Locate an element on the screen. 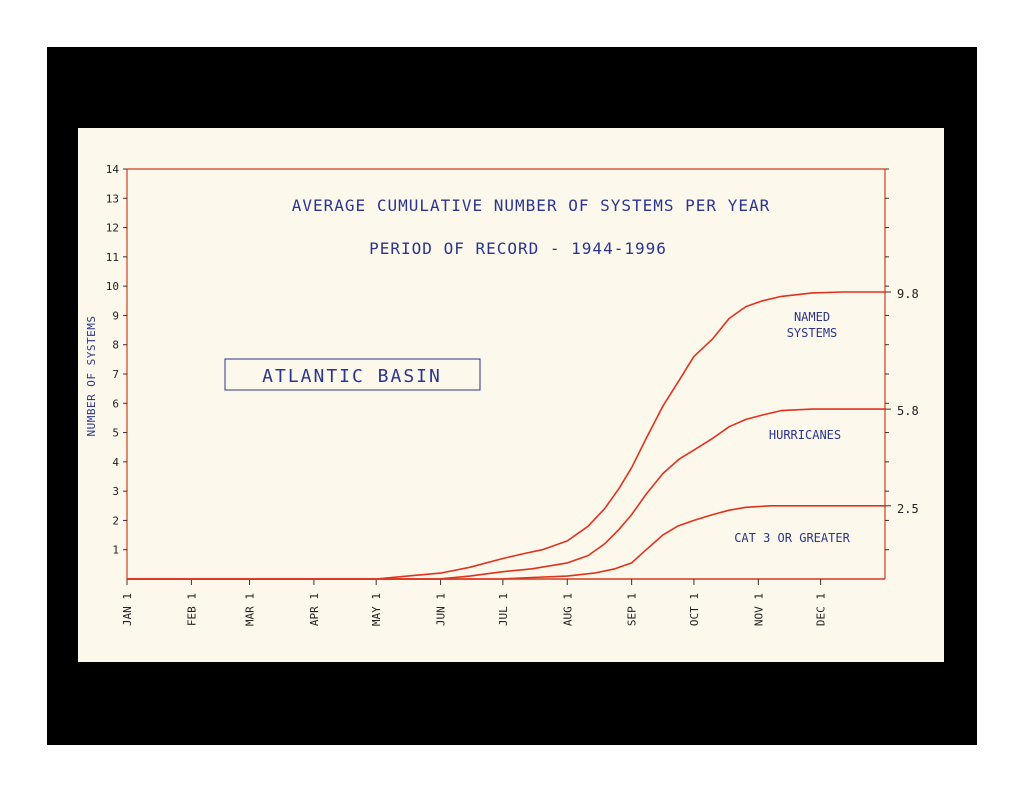  x-tick-label: DEC 1 is located at coordinates (821, 609).